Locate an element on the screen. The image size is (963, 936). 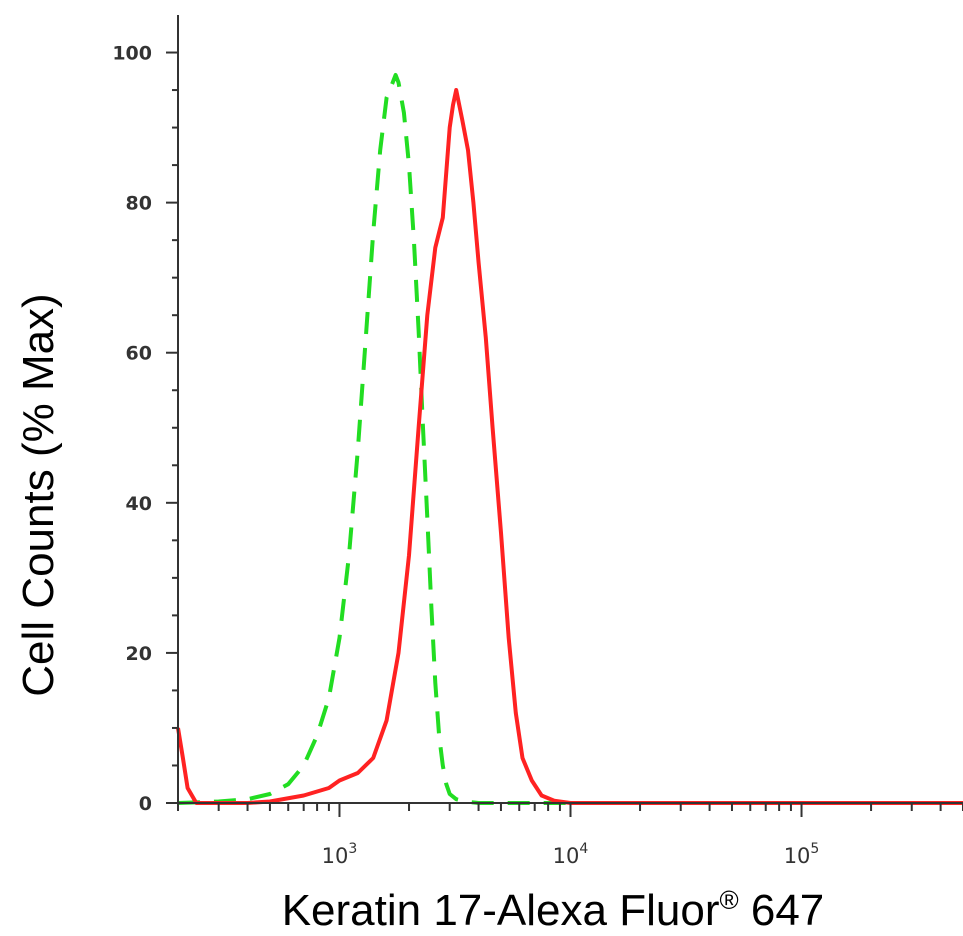
x-axis-title: Keratin 17-Alexa Fluor® 647 is located at coordinates (553, 910).